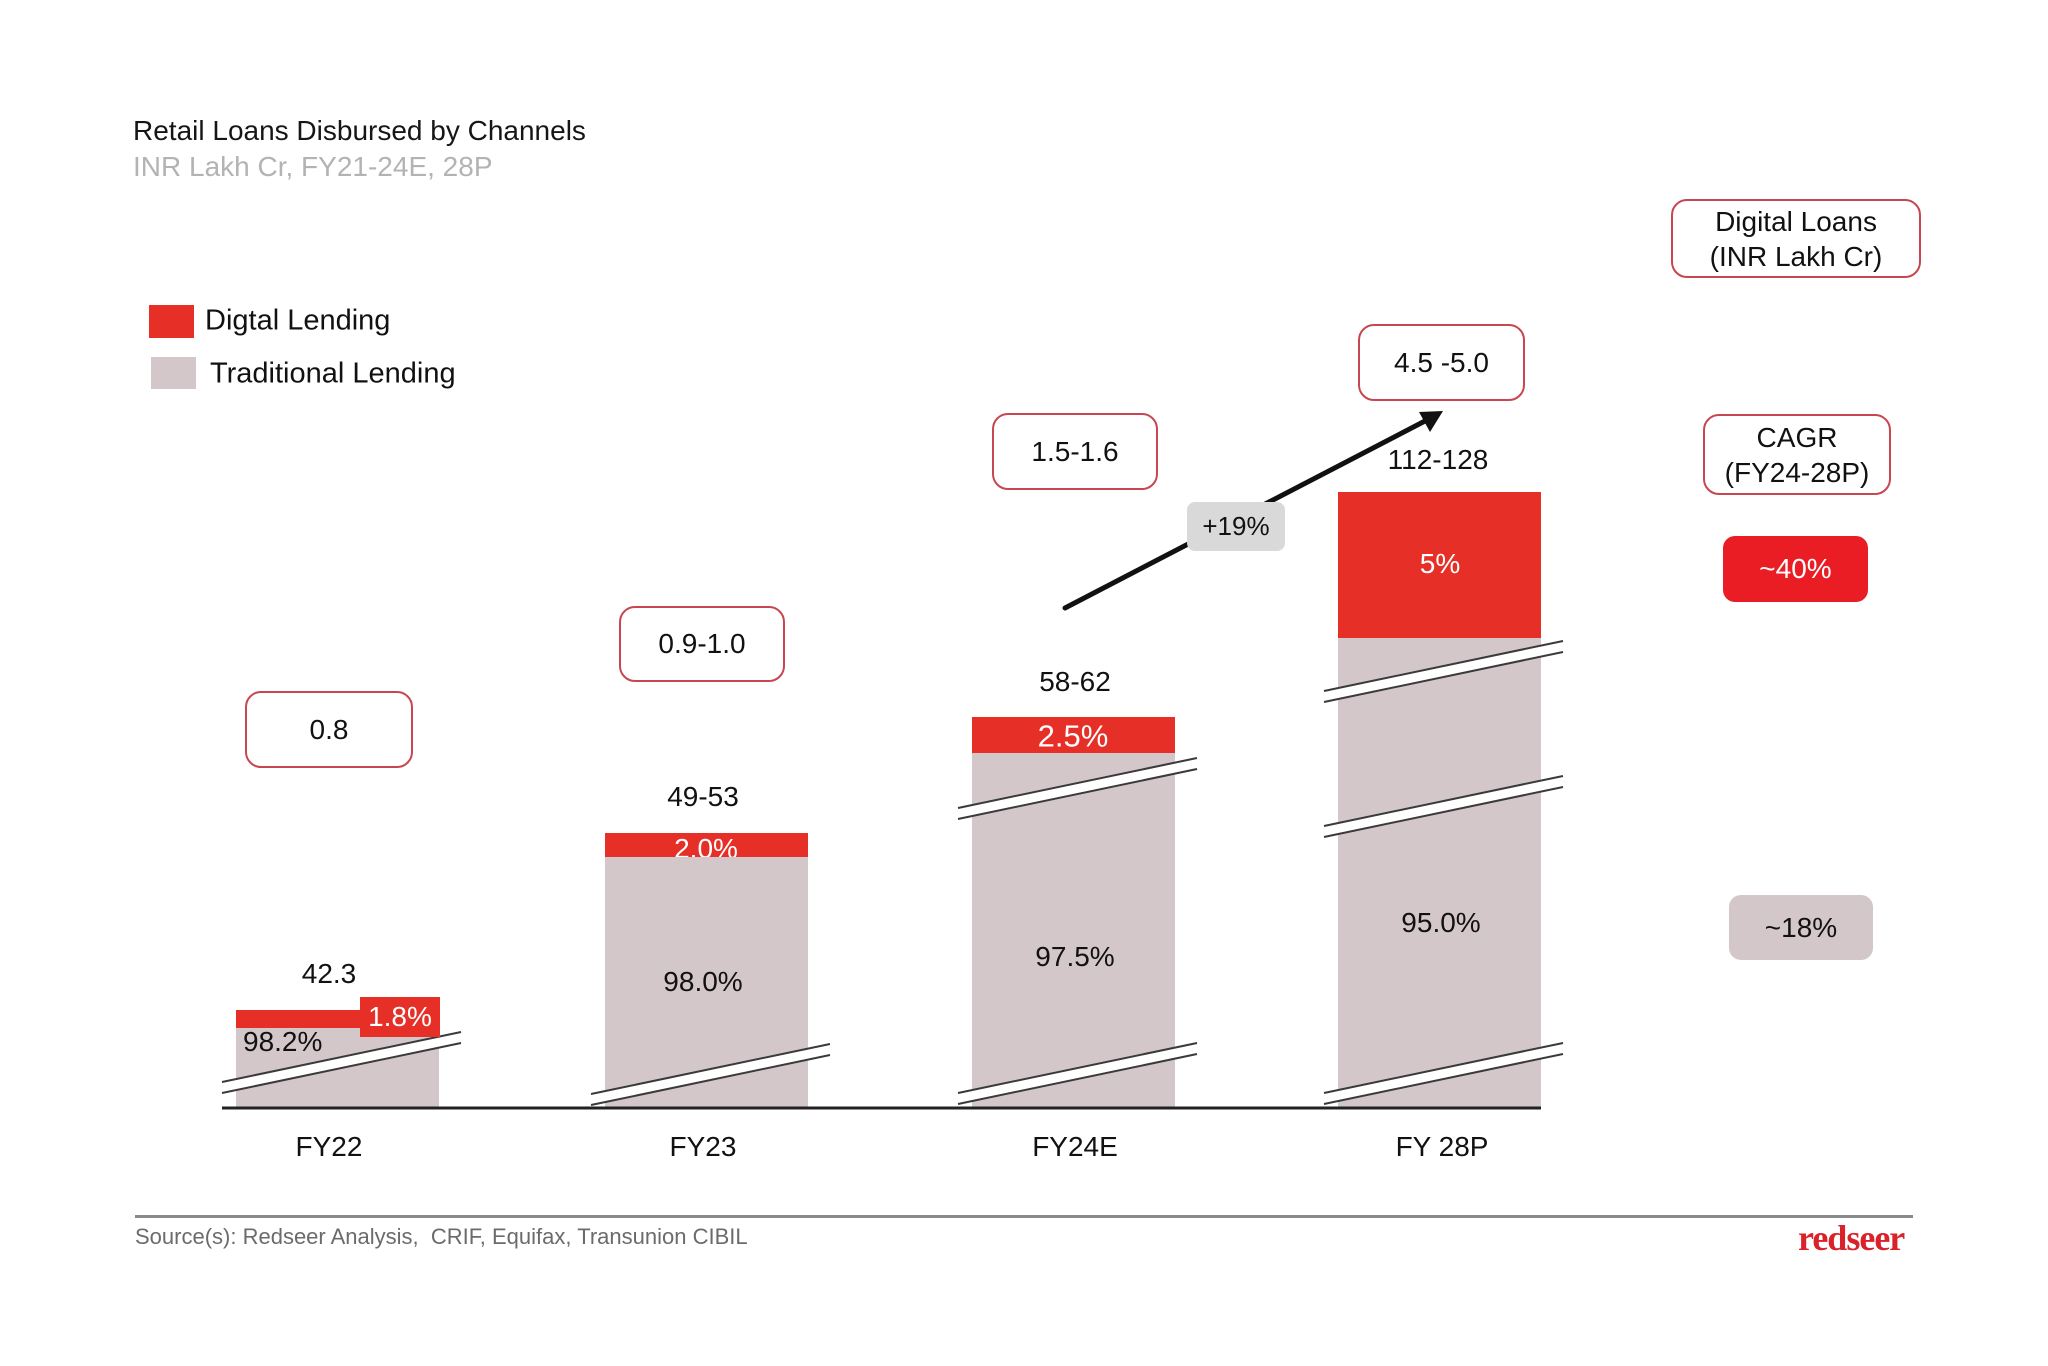 The image size is (2048, 1366). What do you see at coordinates (703, 796) in the screenshot?
I see `total-label: 49-53` at bounding box center [703, 796].